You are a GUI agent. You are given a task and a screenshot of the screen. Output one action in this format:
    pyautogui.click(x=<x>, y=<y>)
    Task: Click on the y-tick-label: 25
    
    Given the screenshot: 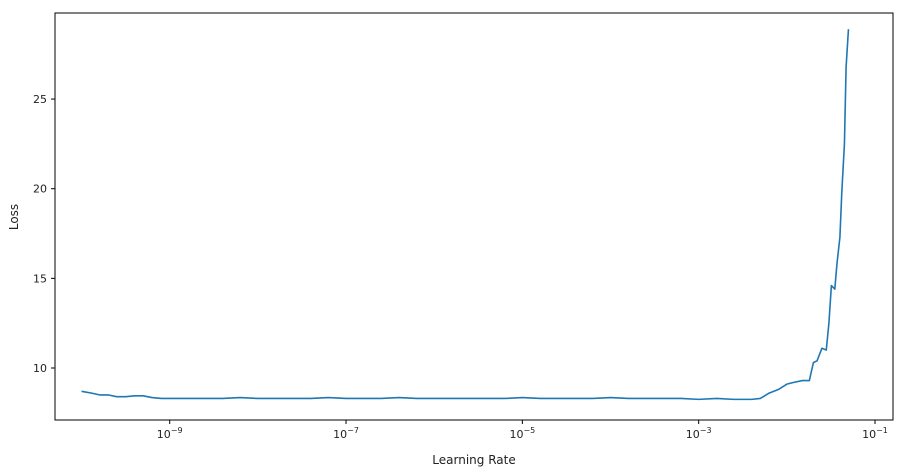 What is the action you would take?
    pyautogui.click(x=40, y=99)
    